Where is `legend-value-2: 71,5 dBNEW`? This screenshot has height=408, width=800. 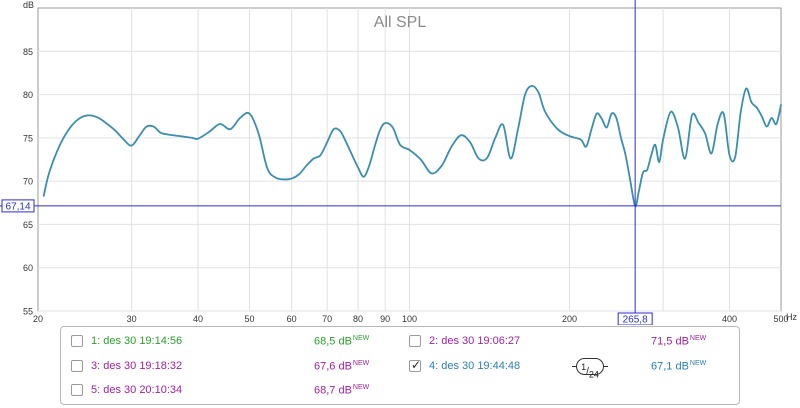
legend-value-2: 71,5 dBNEW is located at coordinates (679, 341).